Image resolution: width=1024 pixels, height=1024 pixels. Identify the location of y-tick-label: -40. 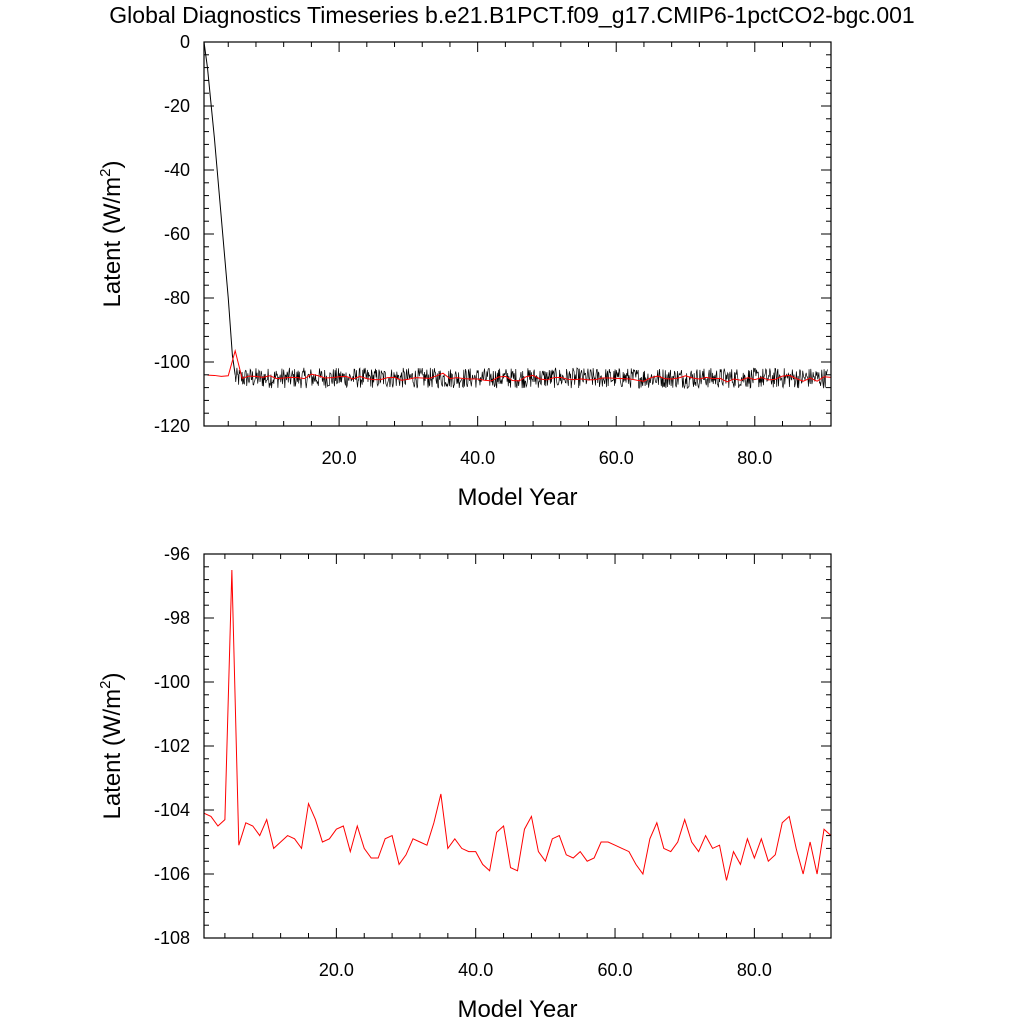
(177, 170).